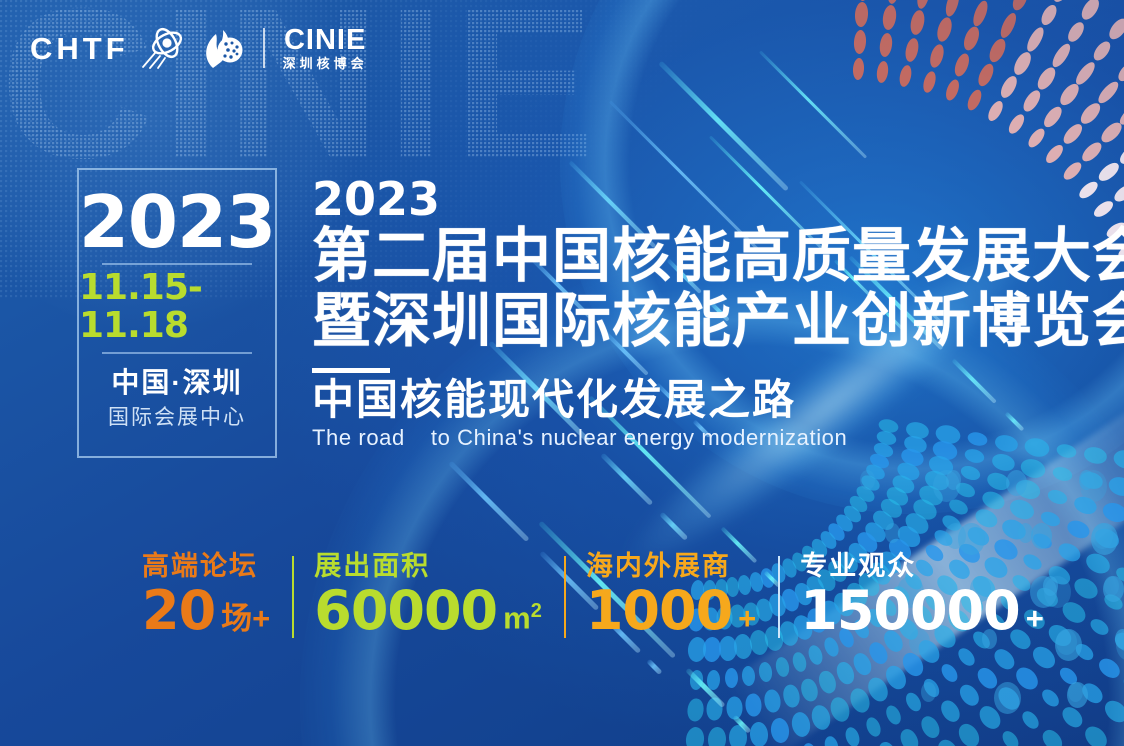 The height and width of the screenshot is (746, 1124). I want to click on stat-value: 20 场+, so click(206, 610).